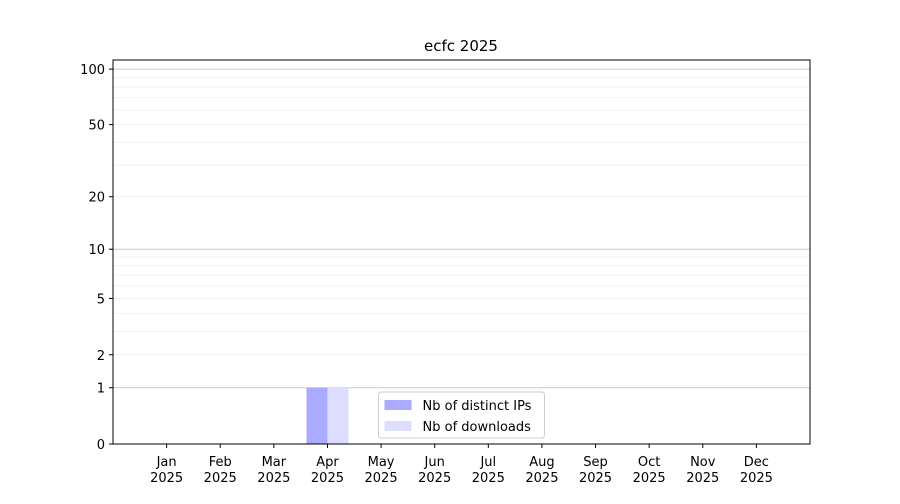  I want to click on y-tick-label: 10, so click(96, 250).